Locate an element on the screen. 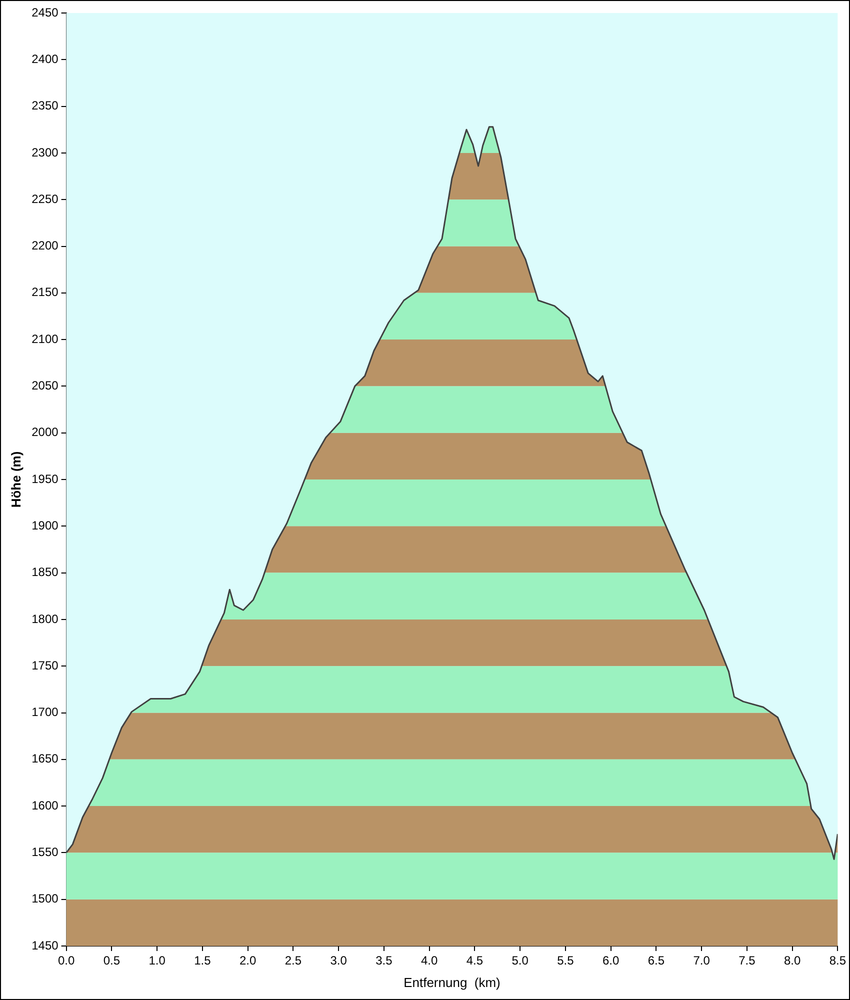 The image size is (850, 1000). x-tick-label: 2.5 is located at coordinates (293, 961).